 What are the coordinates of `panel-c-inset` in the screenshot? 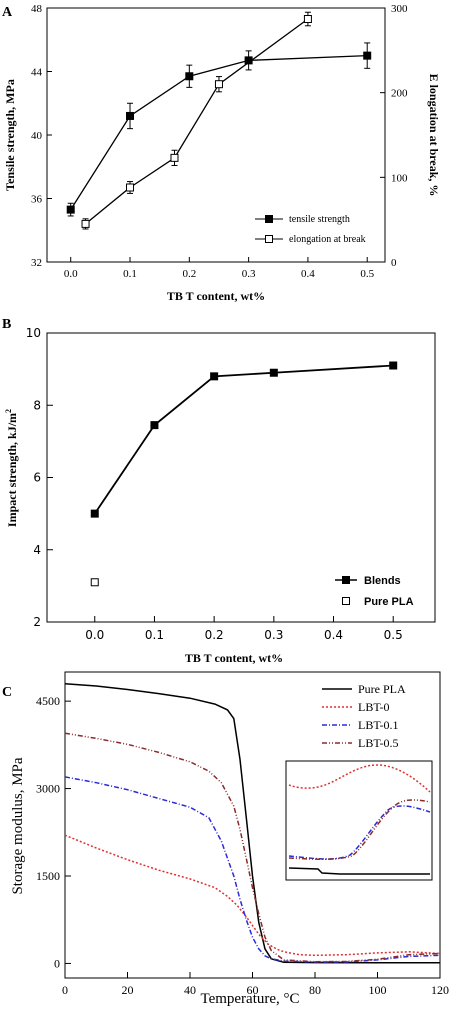 It's located at (359, 820).